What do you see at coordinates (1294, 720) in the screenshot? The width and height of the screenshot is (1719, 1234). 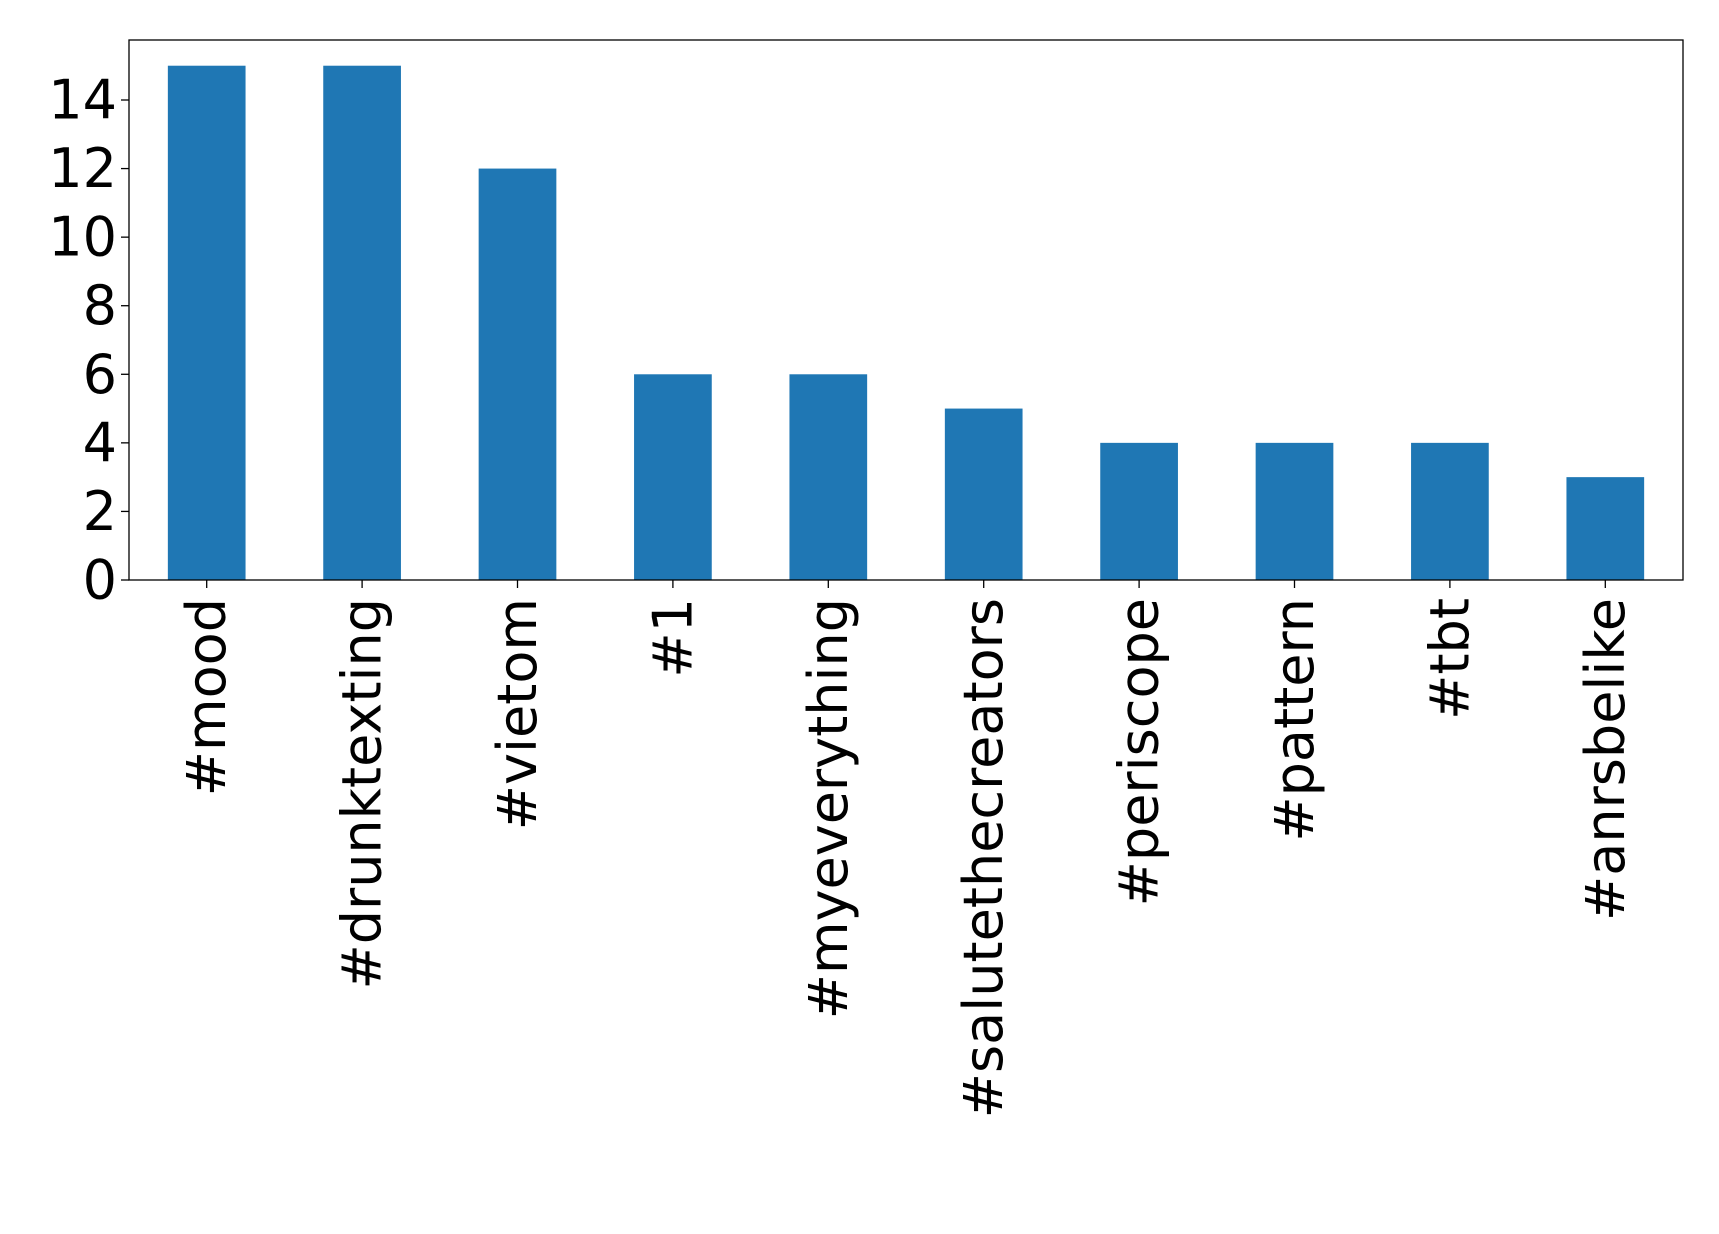 I see `x-tick-label: #pattern` at bounding box center [1294, 720].